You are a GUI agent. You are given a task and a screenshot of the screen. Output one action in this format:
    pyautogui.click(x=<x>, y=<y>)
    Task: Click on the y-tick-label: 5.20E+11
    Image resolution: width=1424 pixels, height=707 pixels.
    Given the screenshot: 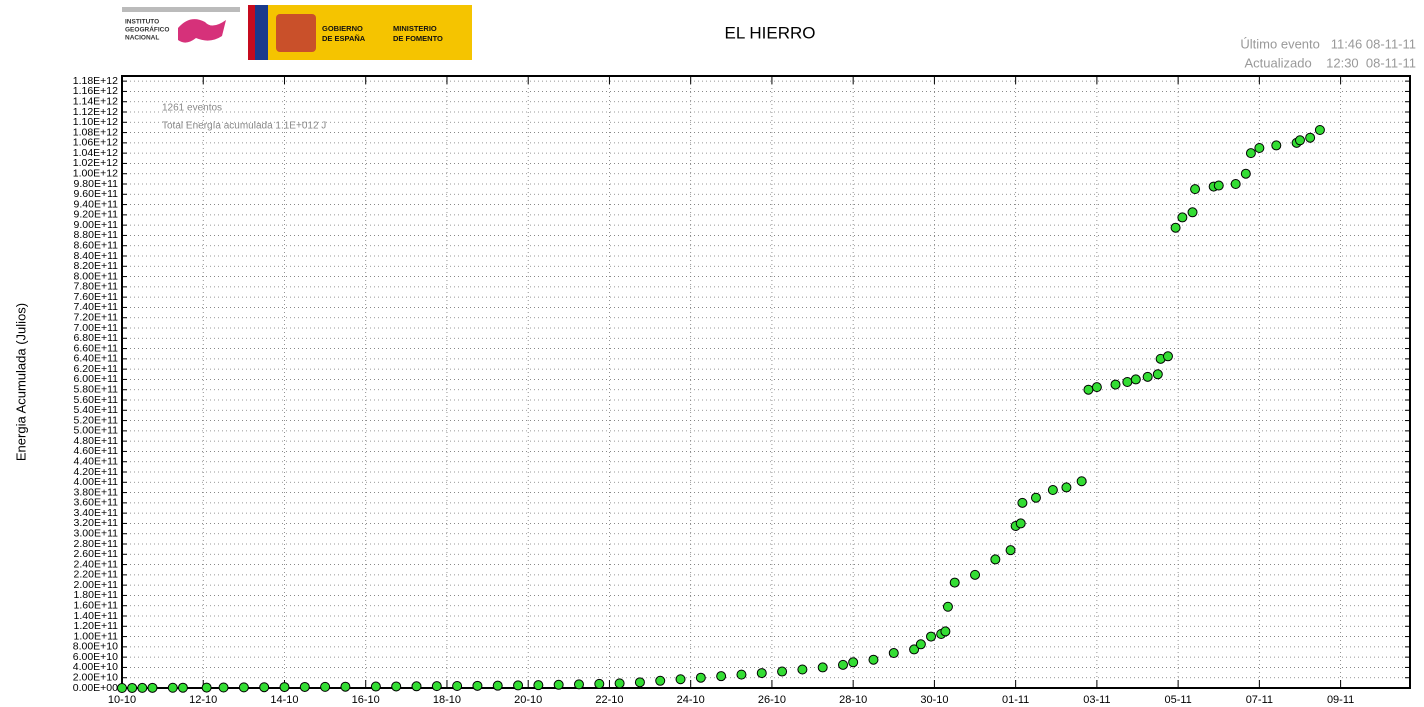 What is the action you would take?
    pyautogui.click(x=96, y=420)
    